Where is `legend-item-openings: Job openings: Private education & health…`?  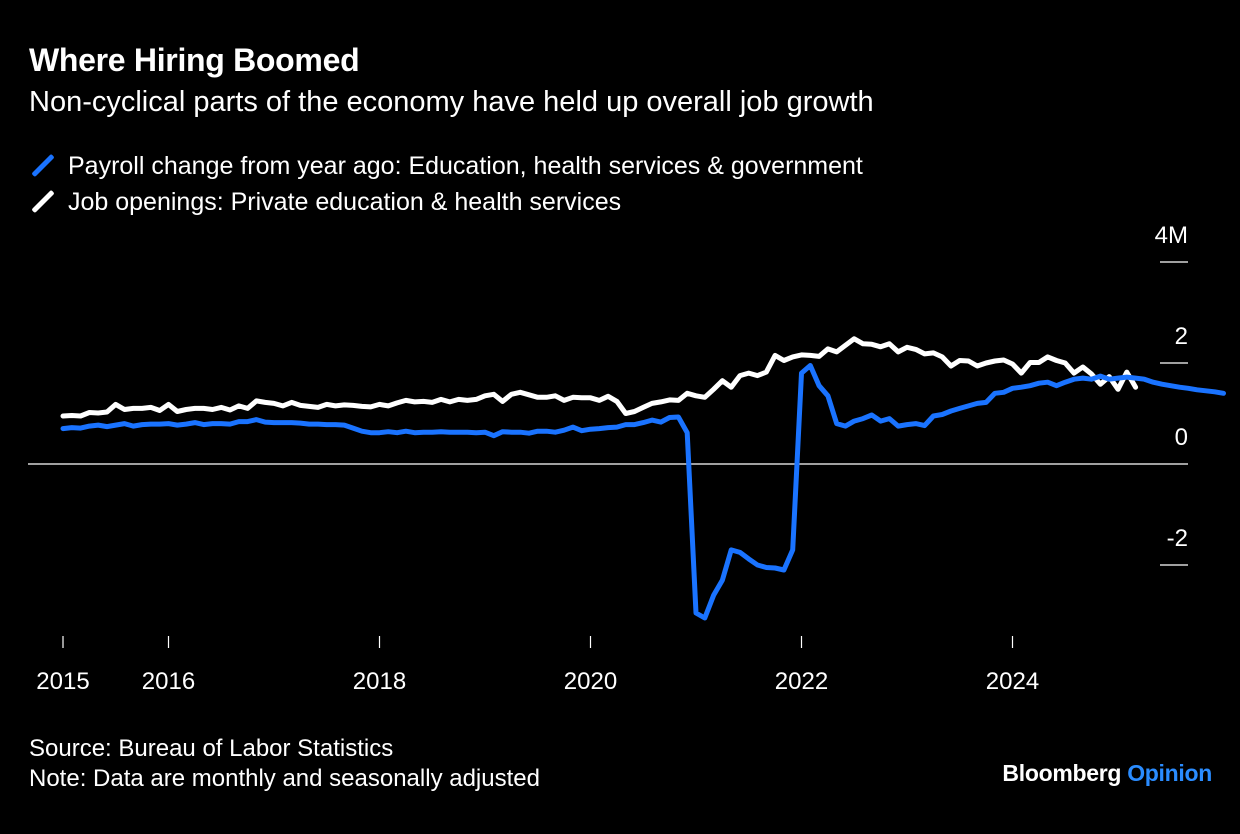
legend-item-openings: Job openings: Private education & health… is located at coordinates (447, 202).